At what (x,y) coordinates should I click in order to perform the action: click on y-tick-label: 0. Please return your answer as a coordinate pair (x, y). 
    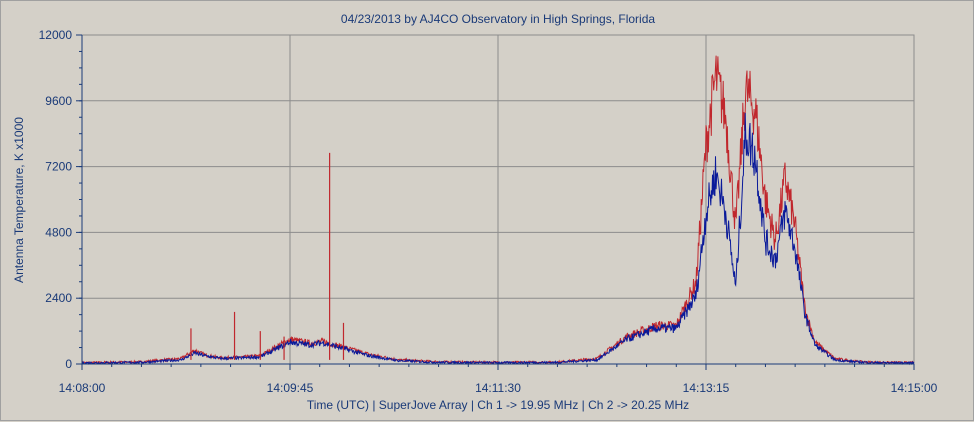
    Looking at the image, I should click on (68, 364).